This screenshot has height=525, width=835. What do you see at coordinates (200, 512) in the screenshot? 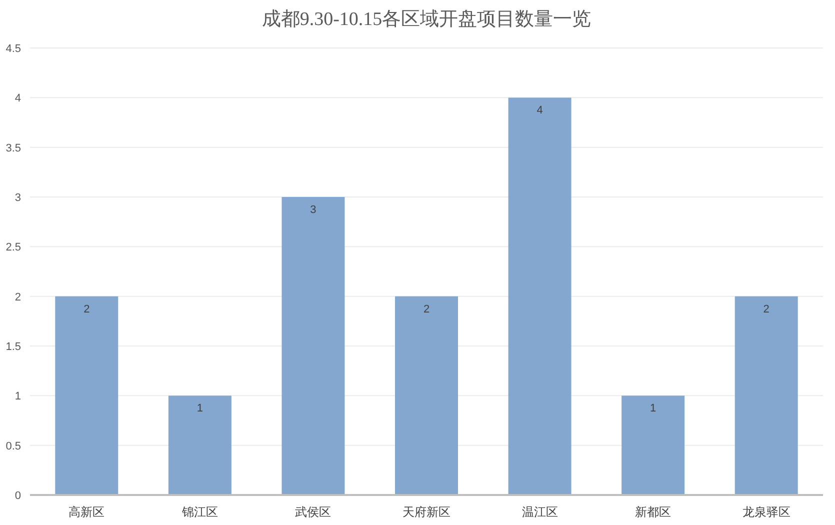
I see `xtick: 锦江区` at bounding box center [200, 512].